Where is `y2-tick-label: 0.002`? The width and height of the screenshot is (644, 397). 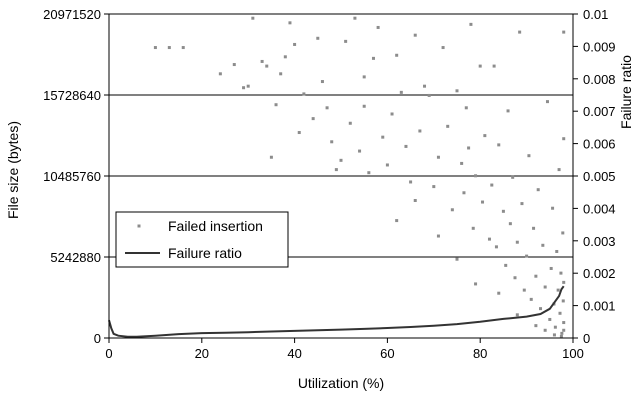
y2-tick-label: 0.002 is located at coordinates (599, 273).